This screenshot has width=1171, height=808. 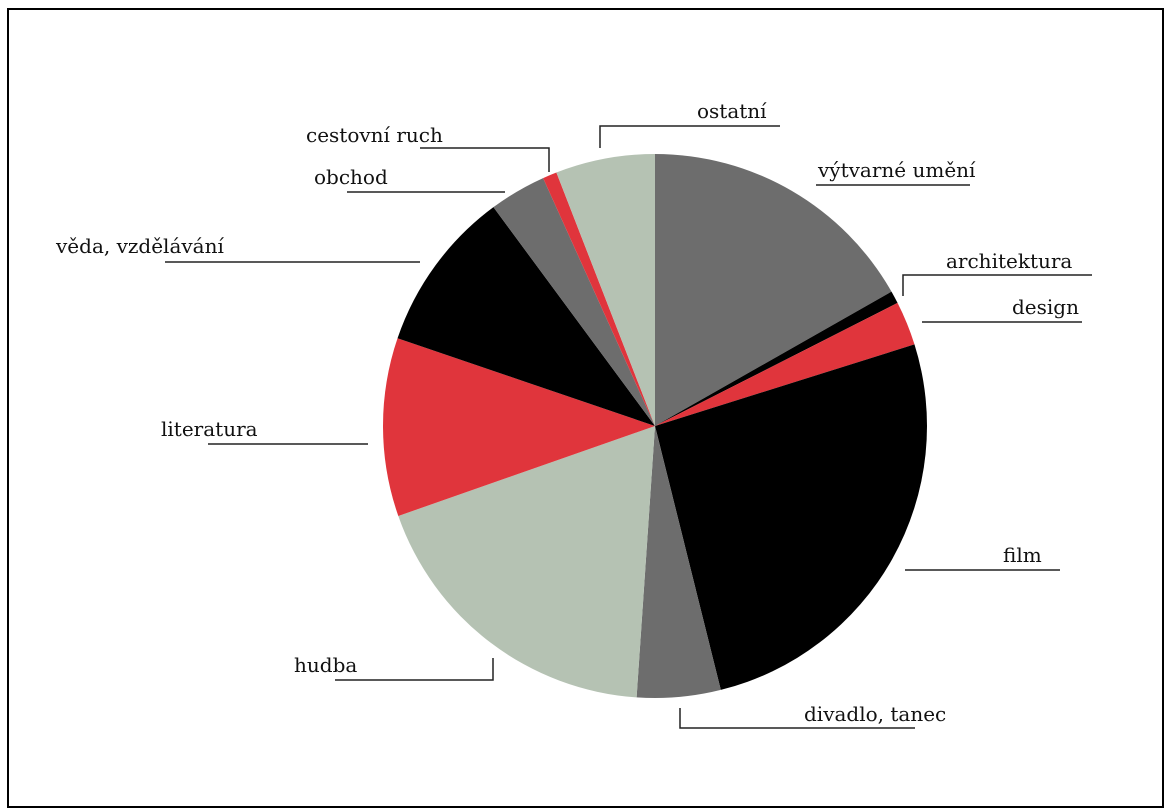 I want to click on pie-slice-v-da-vzd-l-v-n-, so click(x=526, y=316).